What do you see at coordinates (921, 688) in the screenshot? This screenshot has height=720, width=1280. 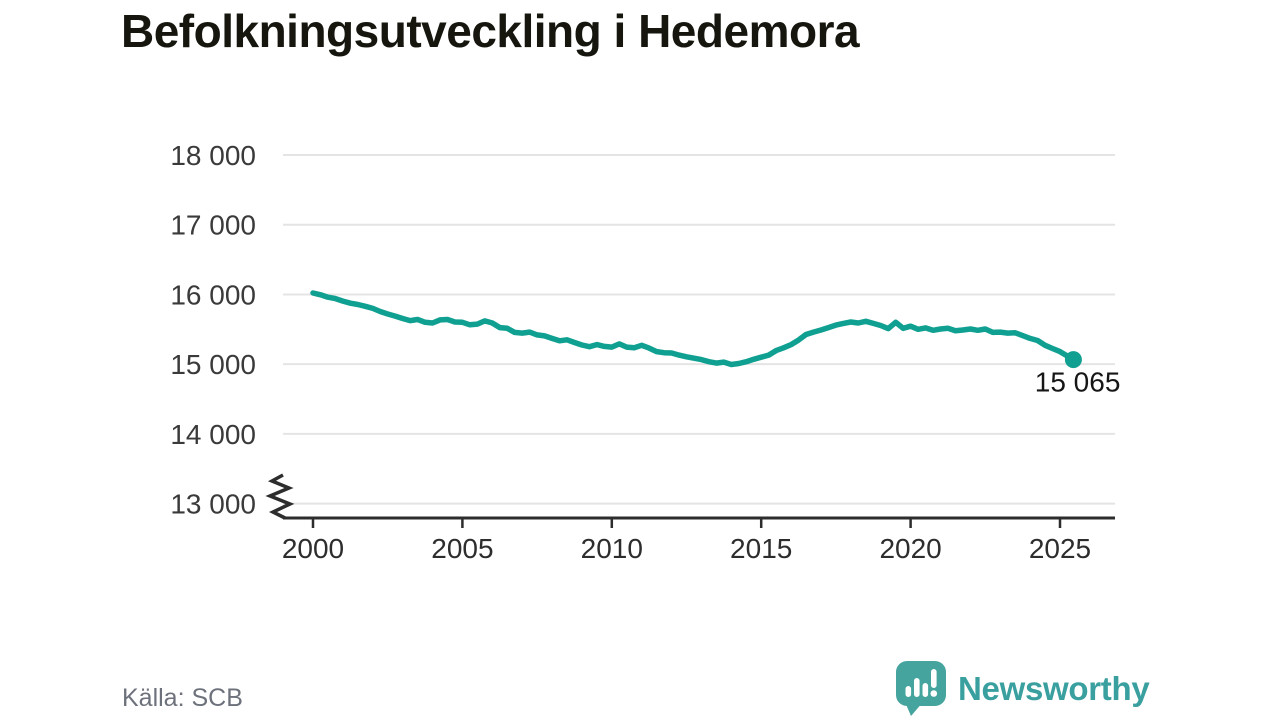 I see `newsworthy-icon` at bounding box center [921, 688].